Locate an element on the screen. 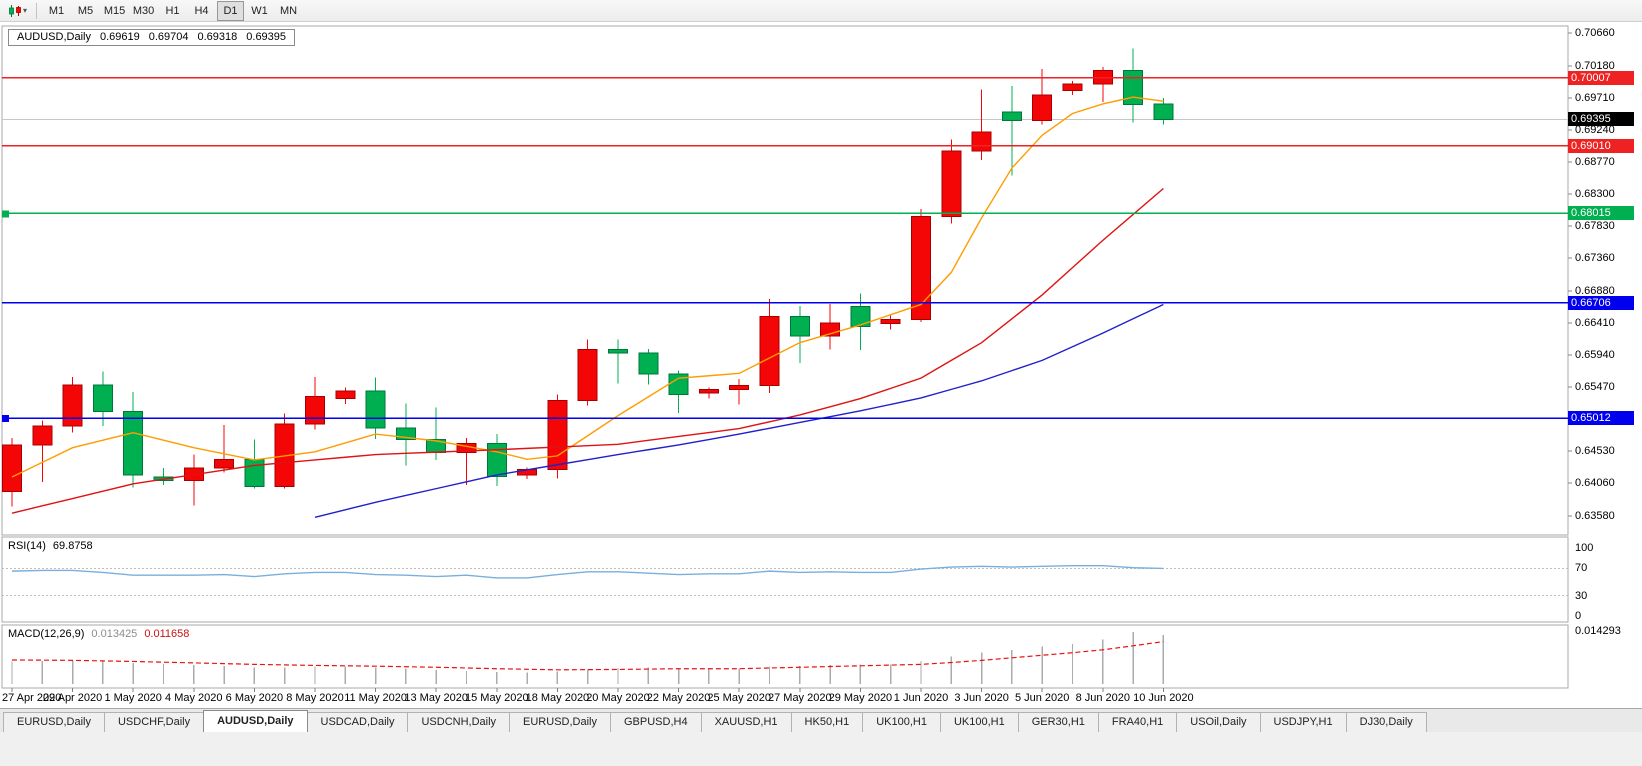  timeframe-button-group: M1 M5 M15 M30 H1 H4 D1 W1 MN is located at coordinates (172, 10).